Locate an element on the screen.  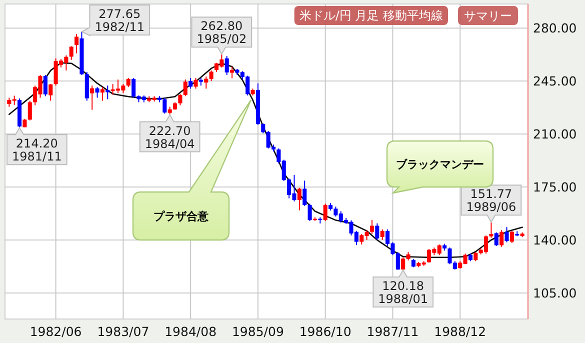
y-tick-label: 140.00 is located at coordinates (555, 240).